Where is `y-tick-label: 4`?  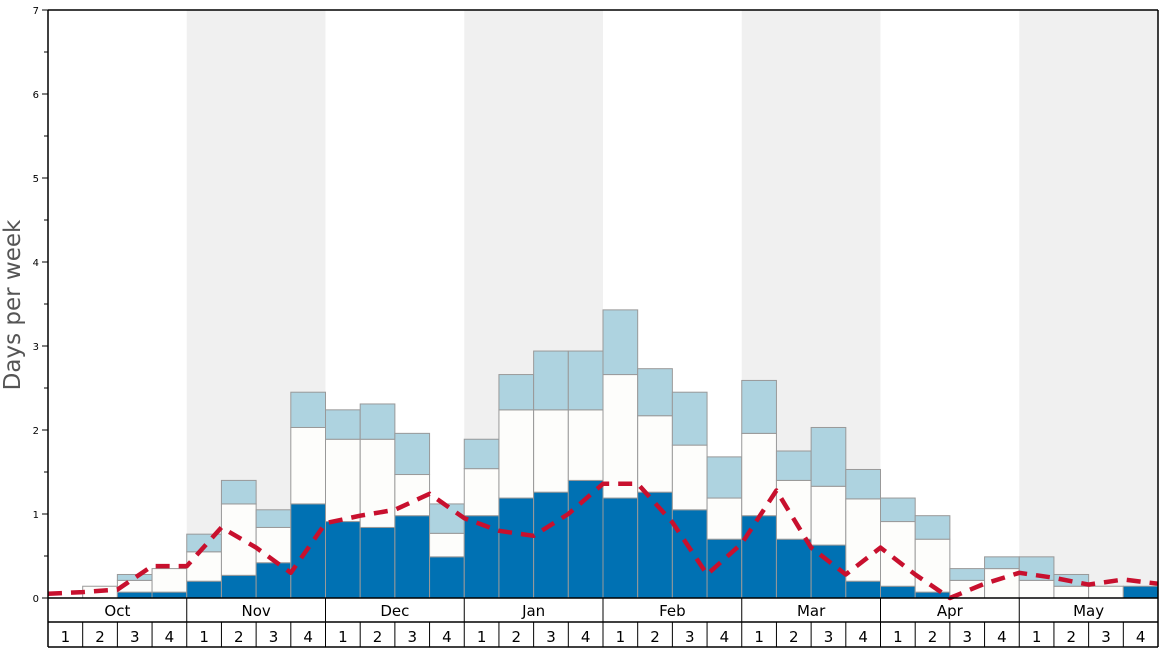
y-tick-label: 4 is located at coordinates (36, 263).